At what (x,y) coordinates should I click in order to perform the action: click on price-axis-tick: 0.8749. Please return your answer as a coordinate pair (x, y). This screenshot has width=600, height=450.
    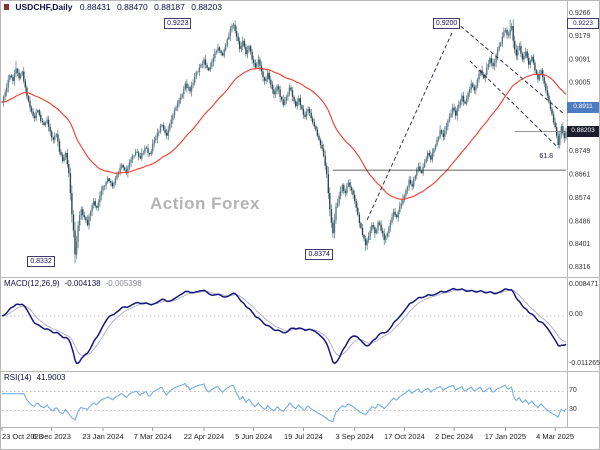
    Looking at the image, I should click on (580, 151).